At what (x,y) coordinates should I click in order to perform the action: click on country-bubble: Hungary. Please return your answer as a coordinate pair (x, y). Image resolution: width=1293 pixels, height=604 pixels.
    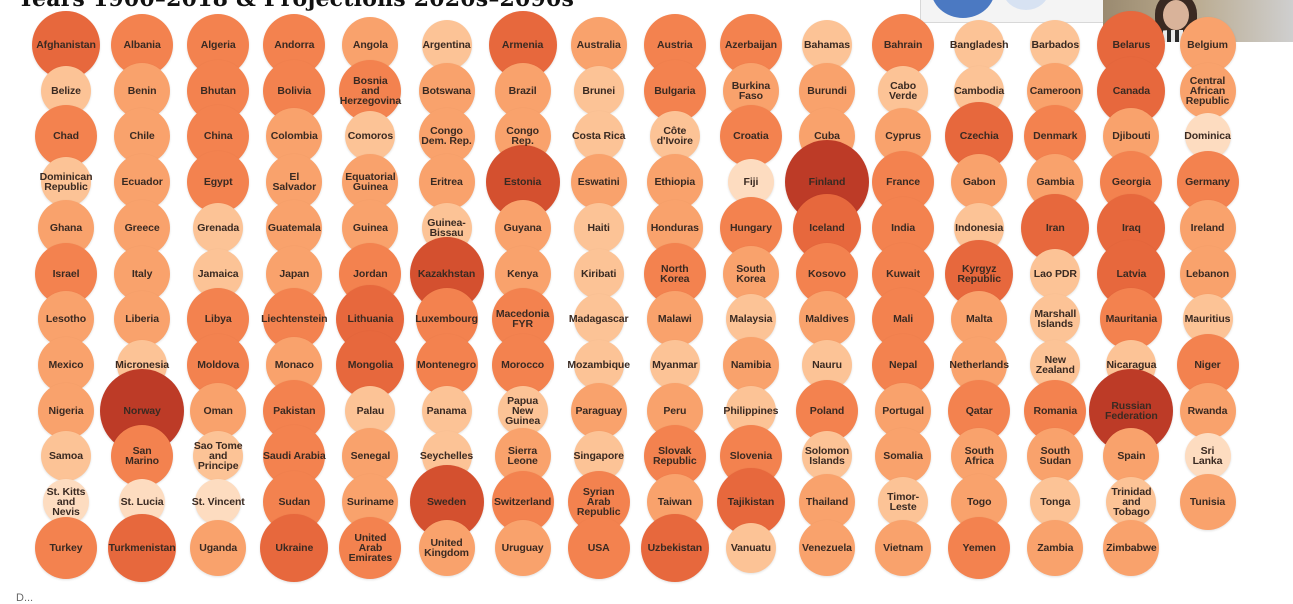
    Looking at the image, I should click on (751, 227).